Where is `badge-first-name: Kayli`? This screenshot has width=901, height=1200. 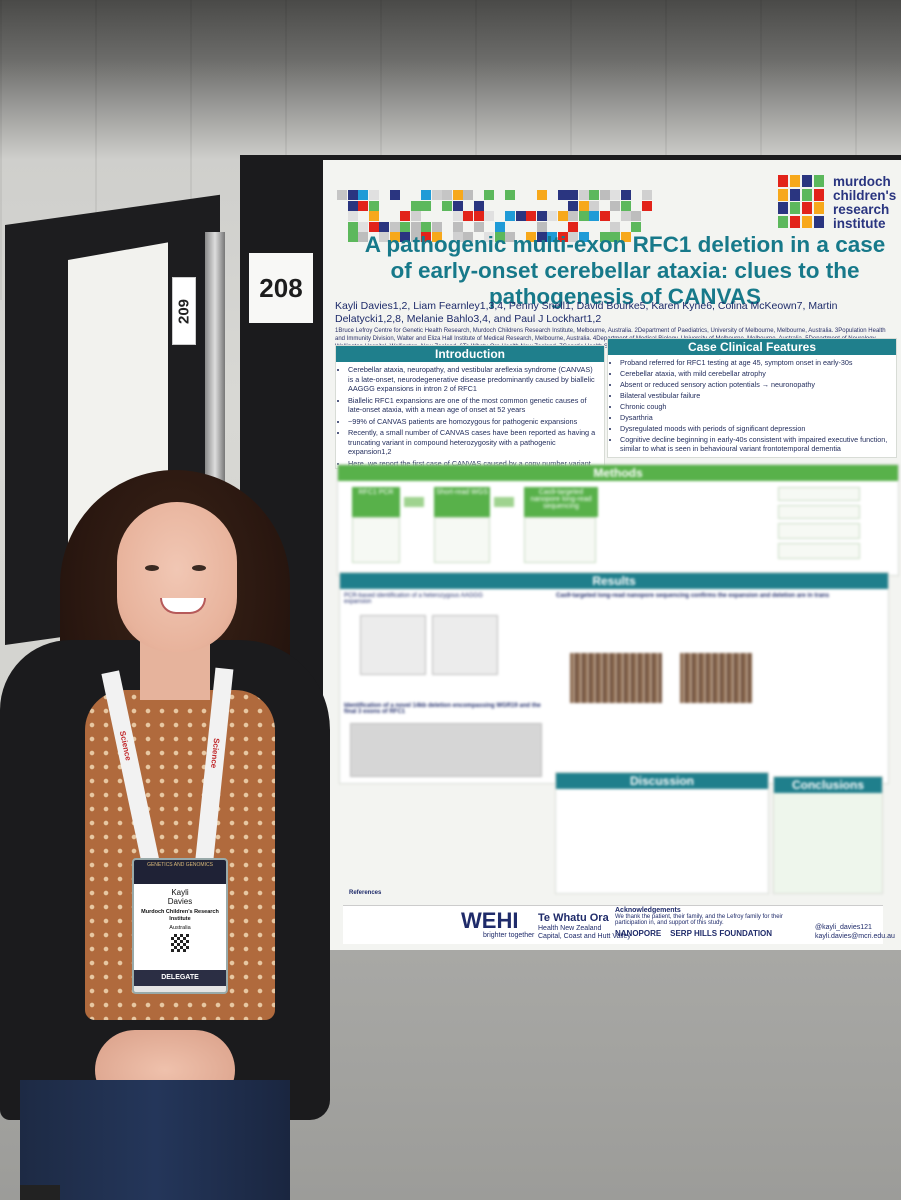
badge-first-name: Kayli is located at coordinates (180, 892).